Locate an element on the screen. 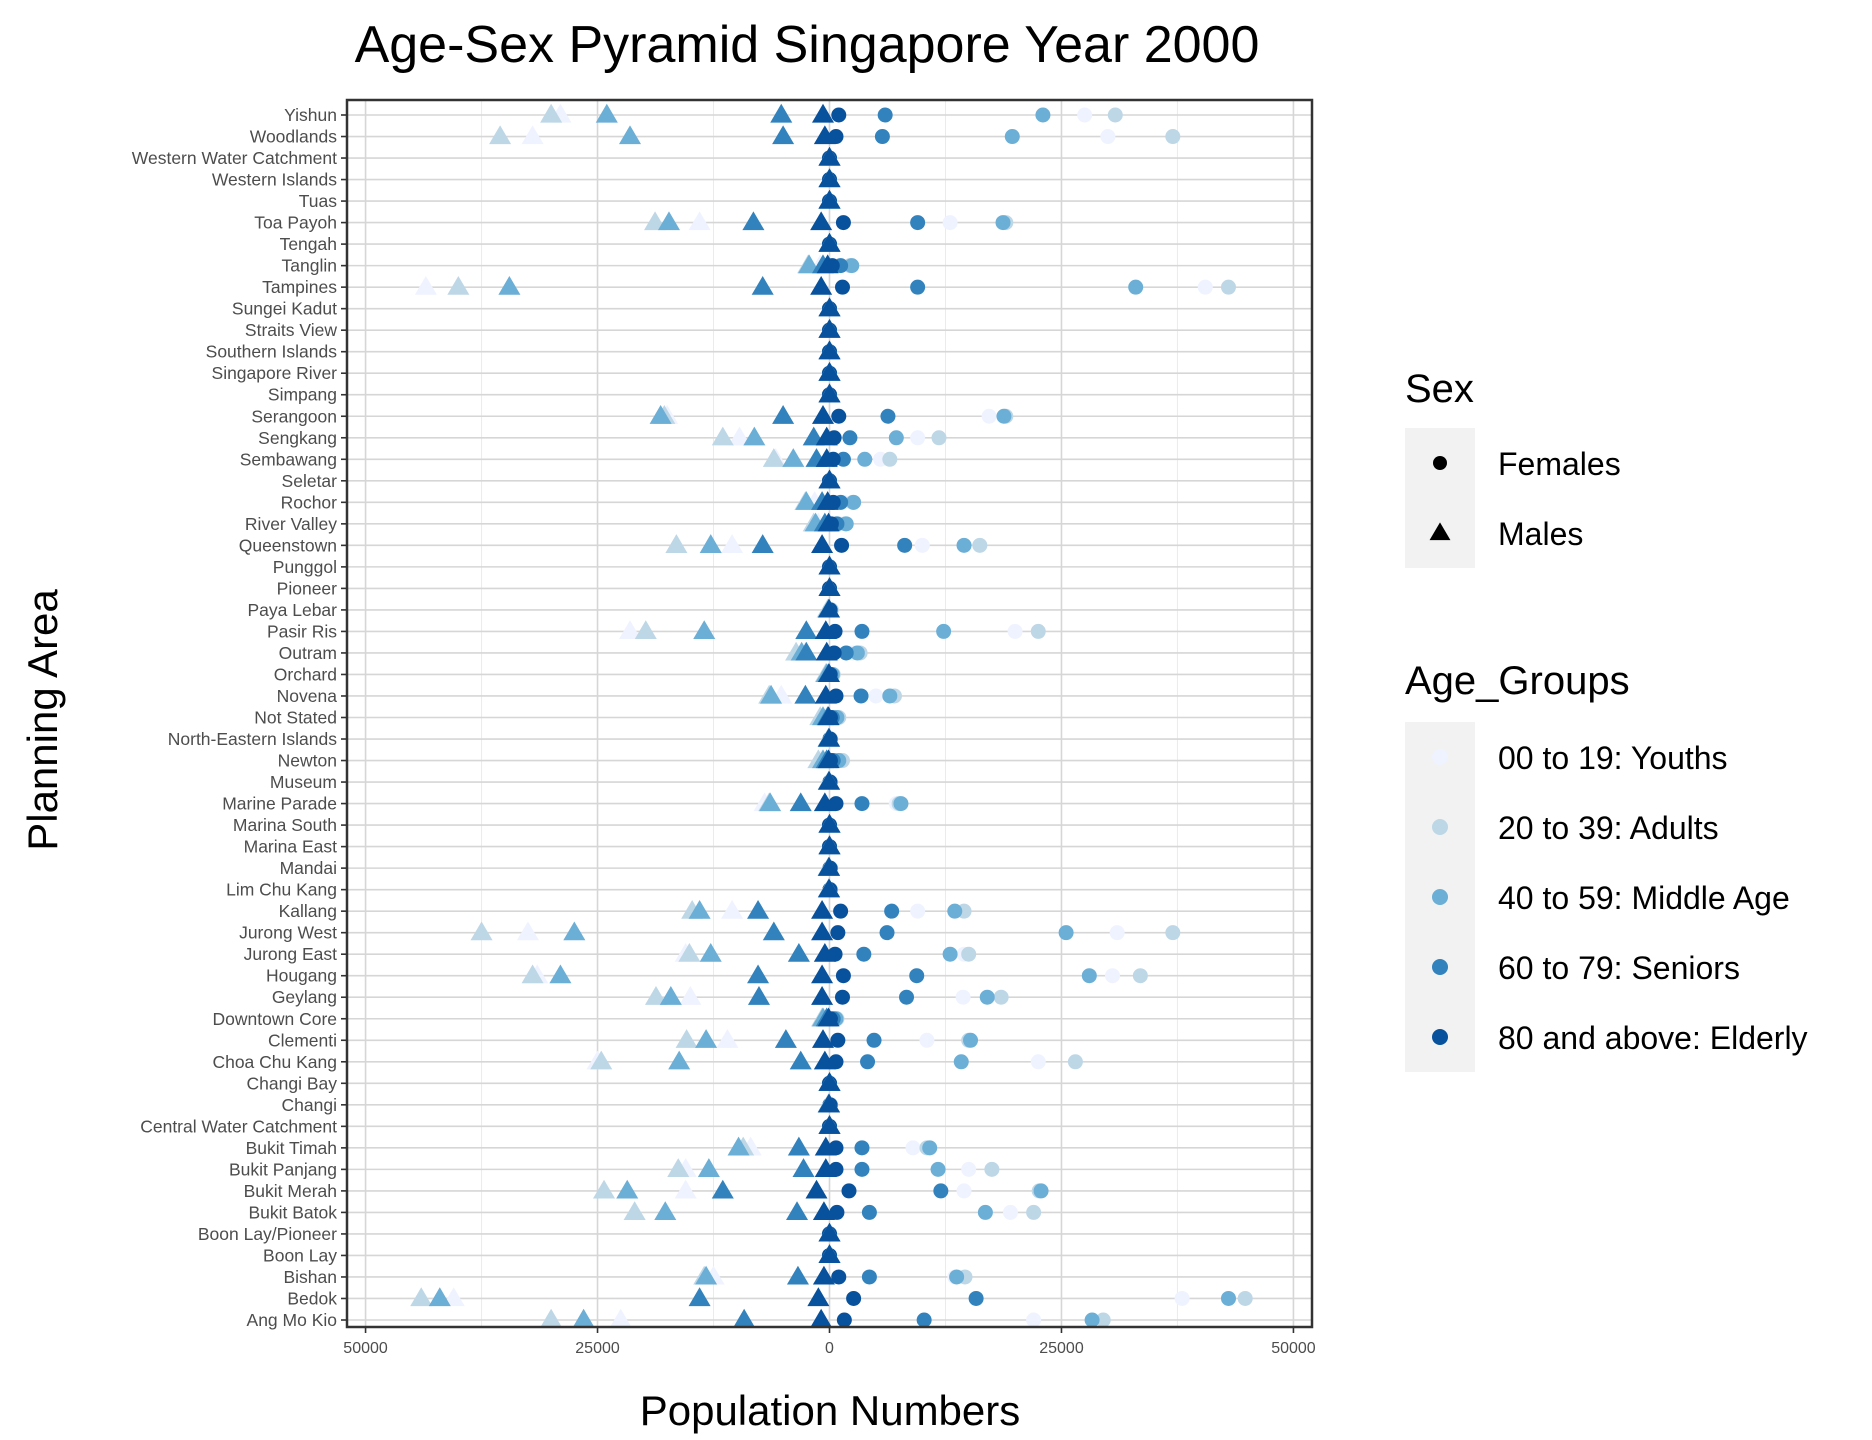 Image resolution: width=1872 pixels, height=1440 pixels. y-tick-label: Bukit Batok is located at coordinates (292, 1212).